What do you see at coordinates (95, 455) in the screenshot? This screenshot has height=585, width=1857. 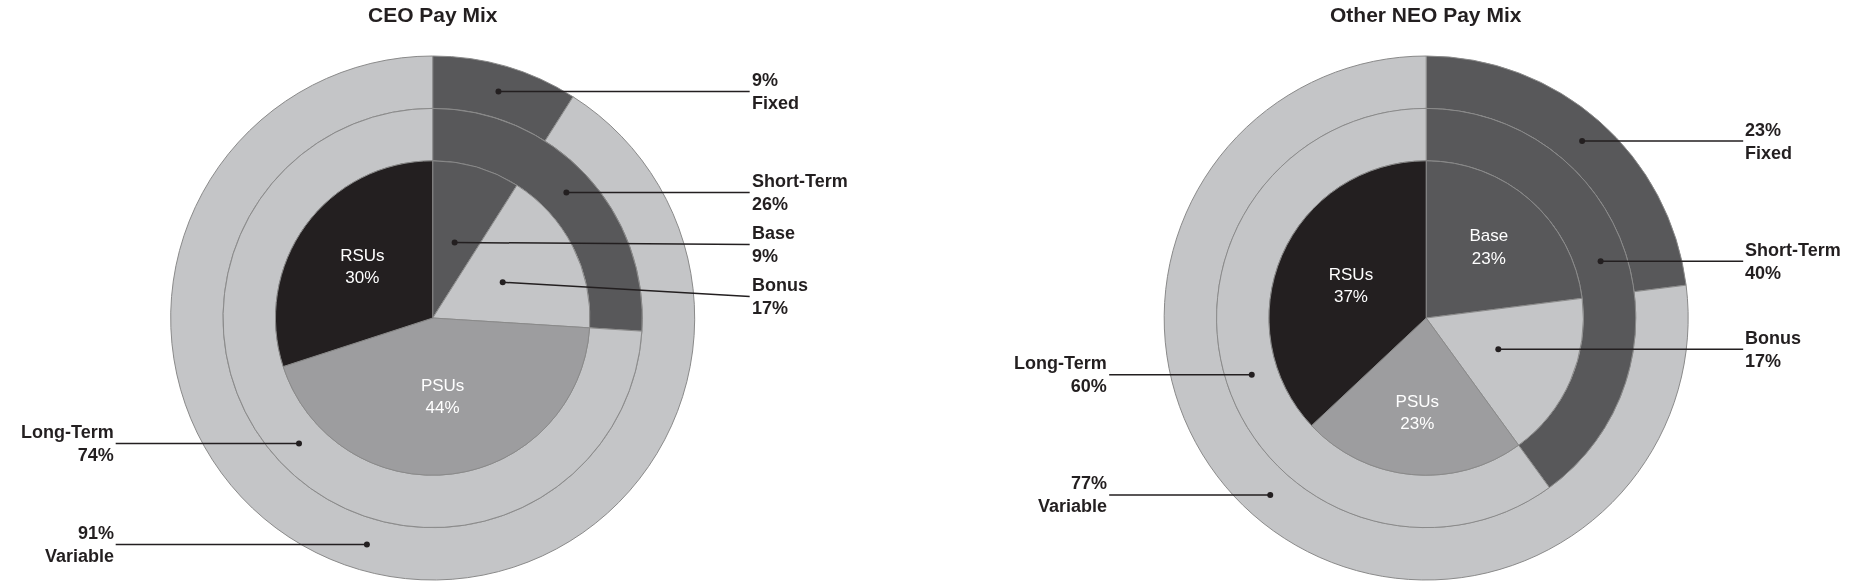 I see `data-label: 74%` at bounding box center [95, 455].